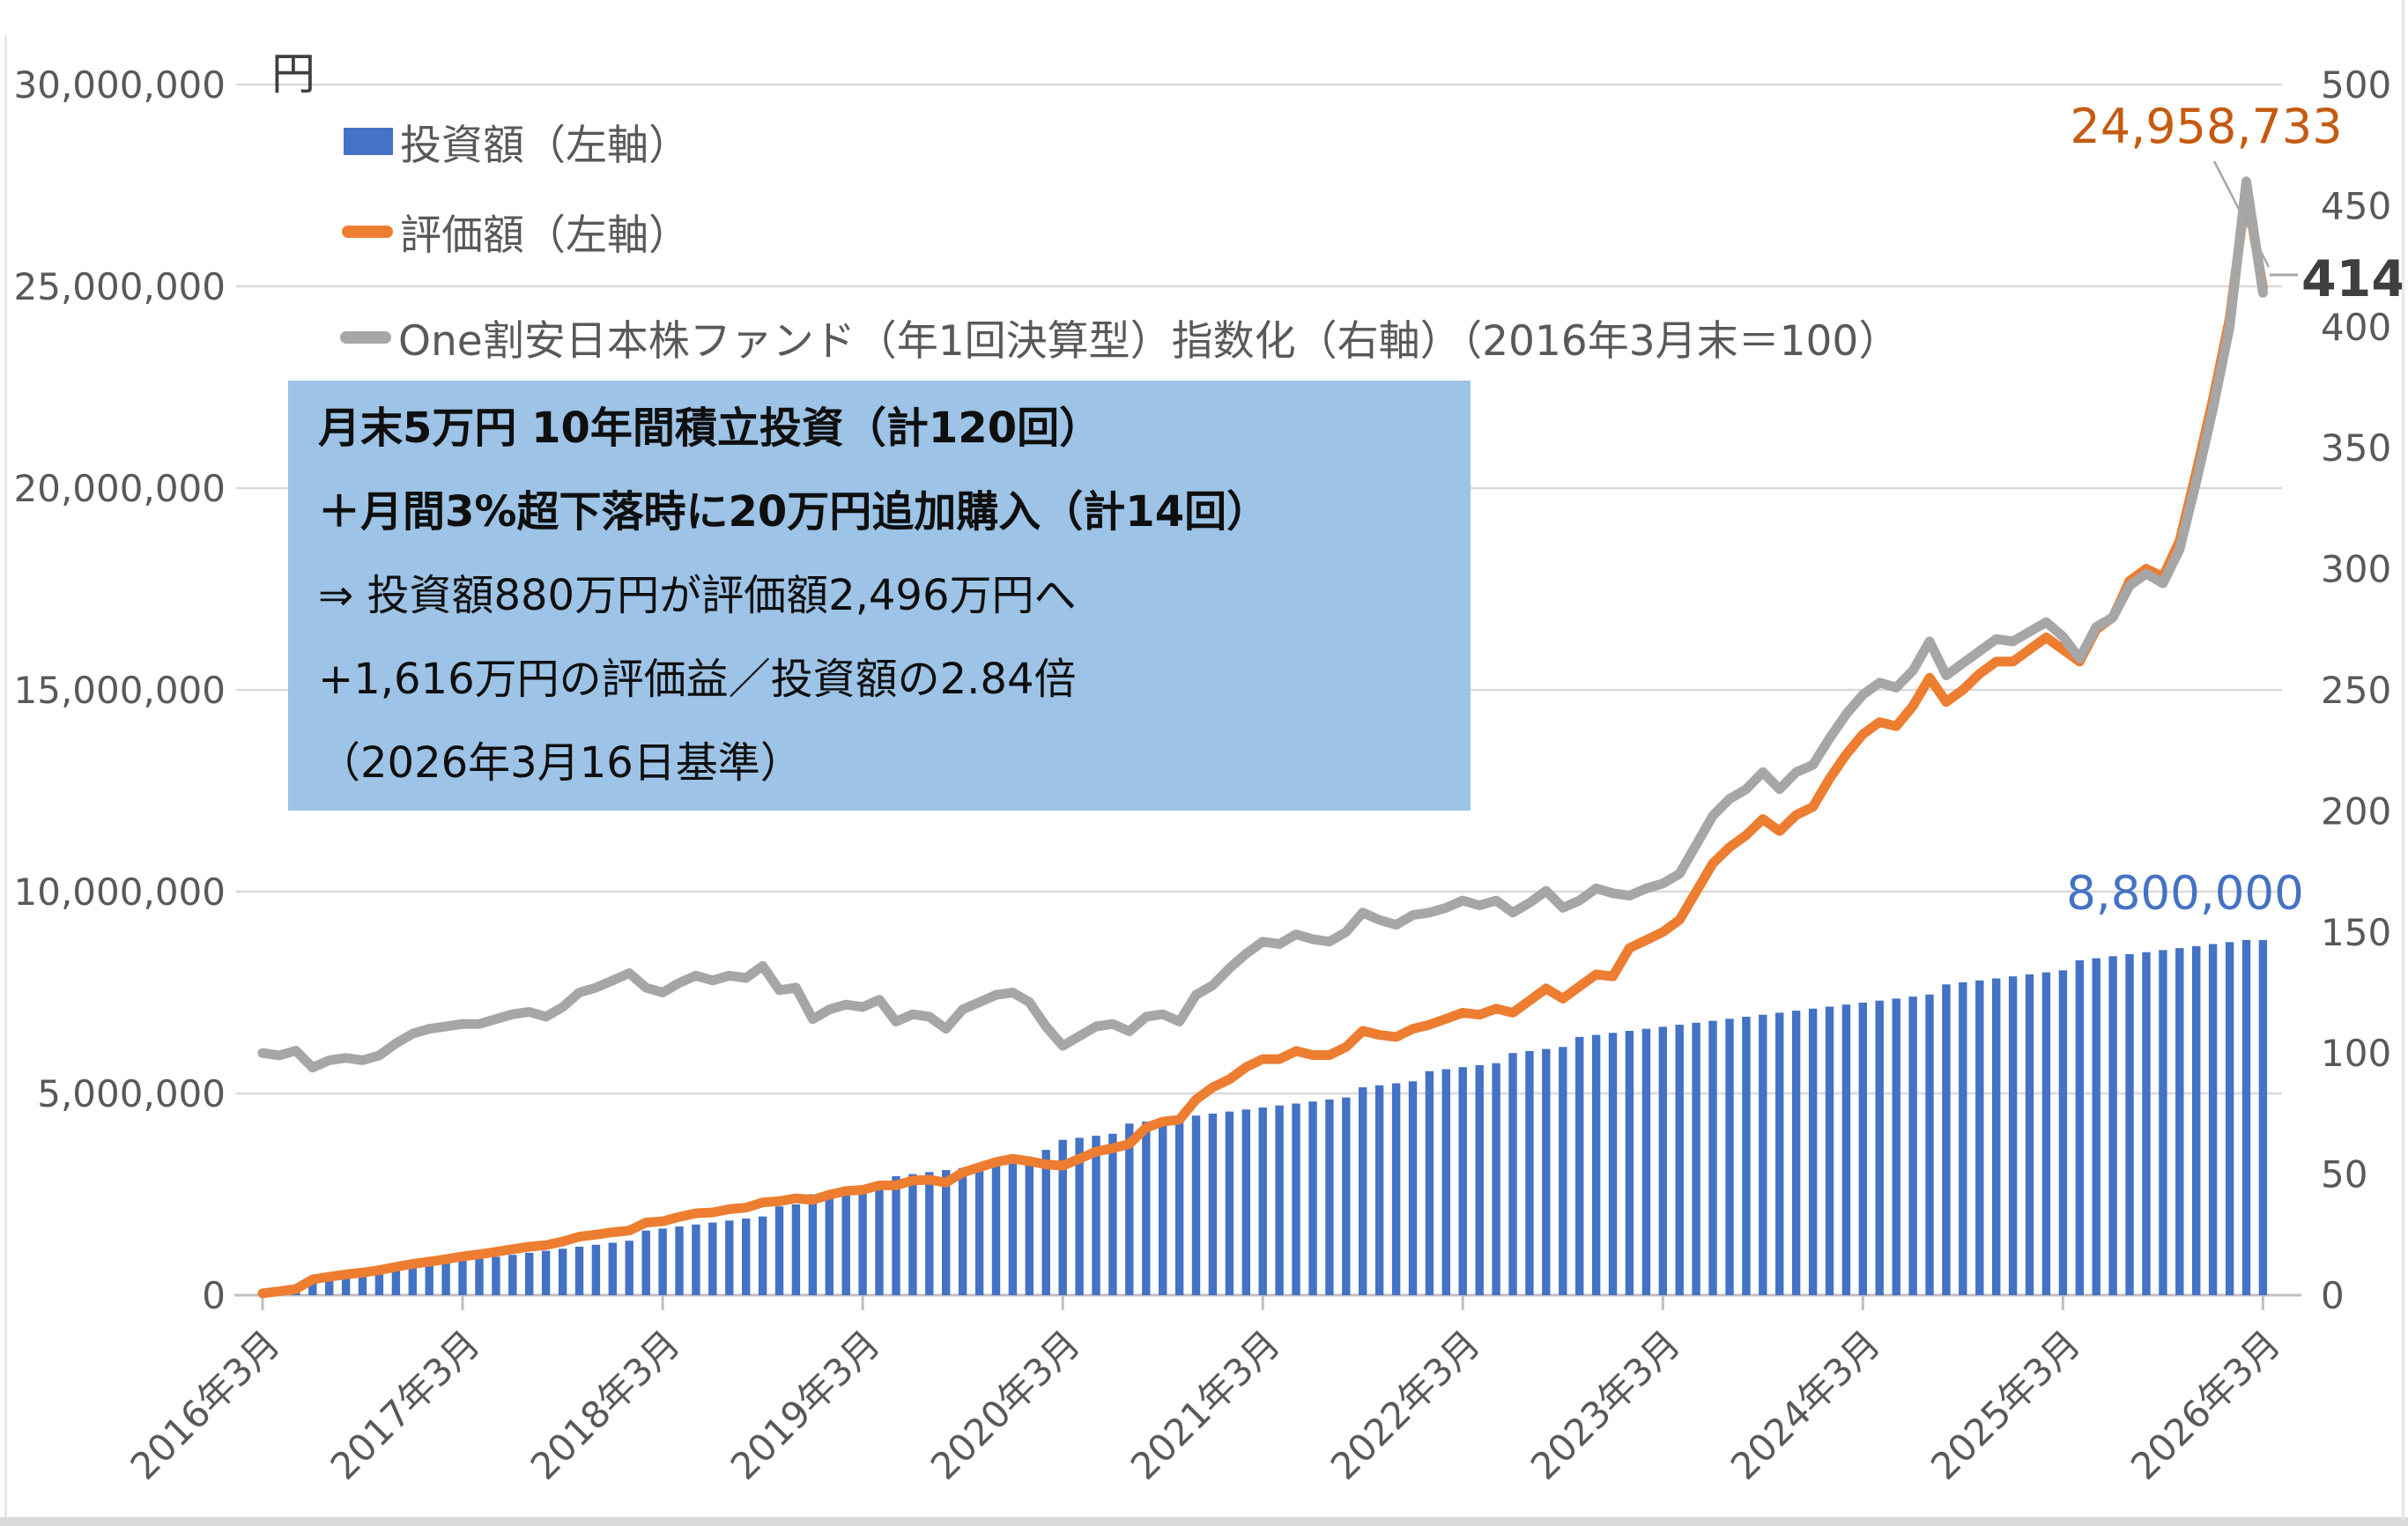 This screenshot has height=1526, width=2408. Describe the element at coordinates (545, 146) in the screenshot. I see `legend-label-investment: 投資額（左軸）` at that location.